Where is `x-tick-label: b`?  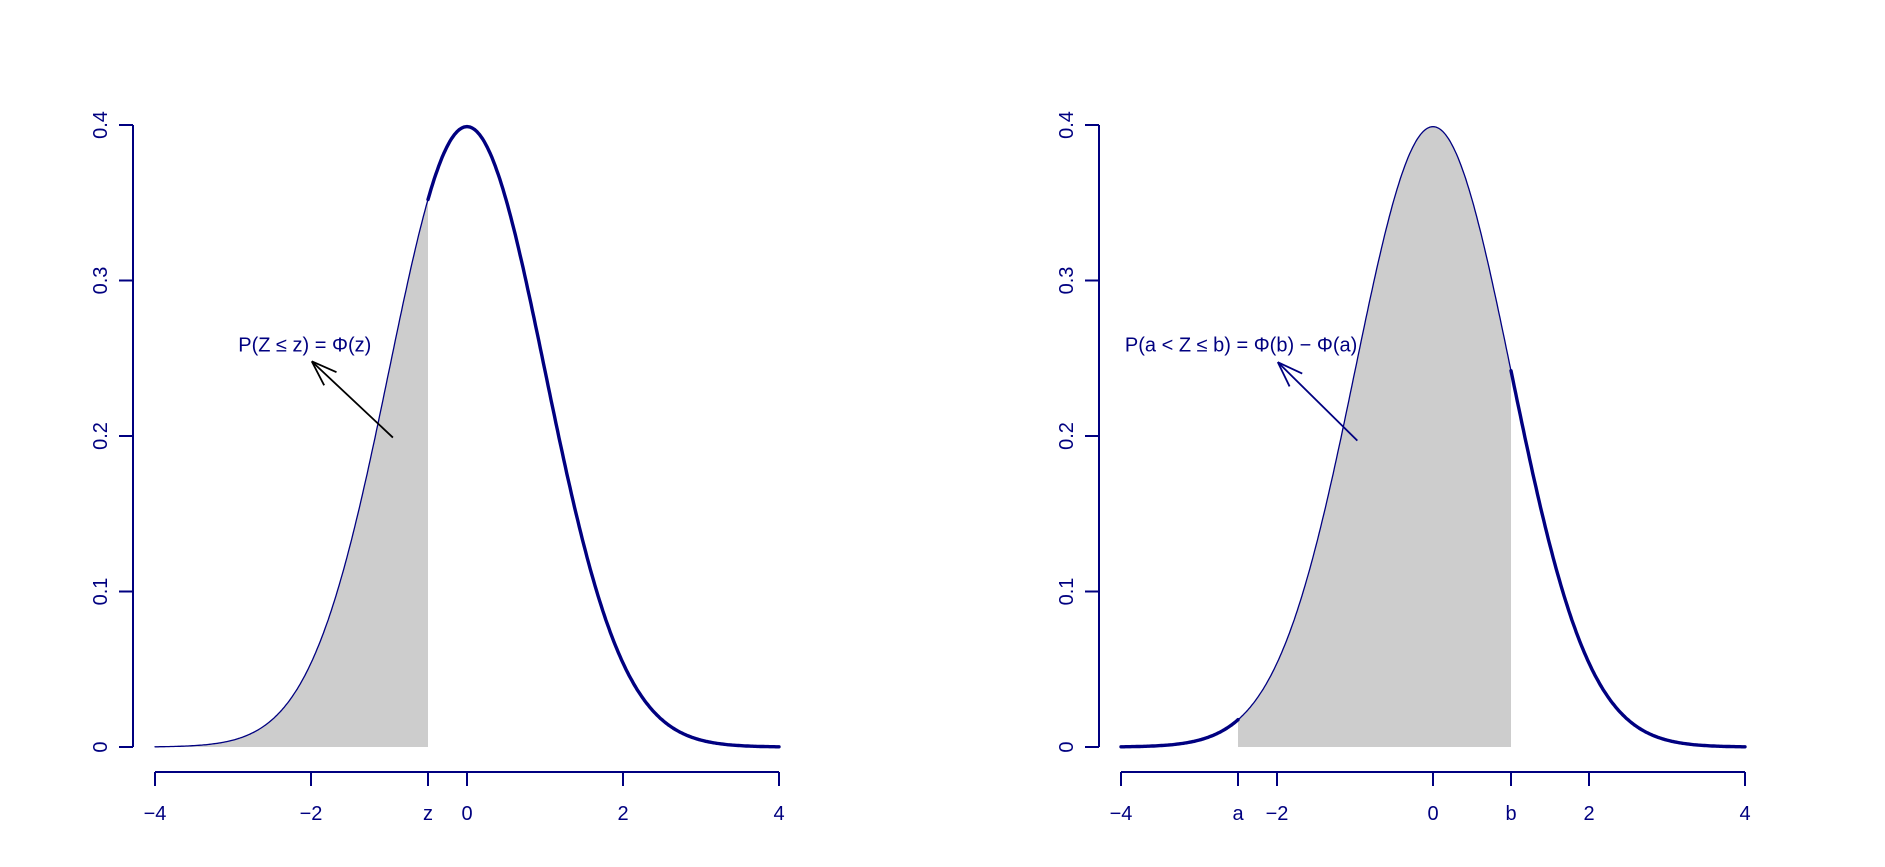
x-tick-label: b is located at coordinates (1510, 814).